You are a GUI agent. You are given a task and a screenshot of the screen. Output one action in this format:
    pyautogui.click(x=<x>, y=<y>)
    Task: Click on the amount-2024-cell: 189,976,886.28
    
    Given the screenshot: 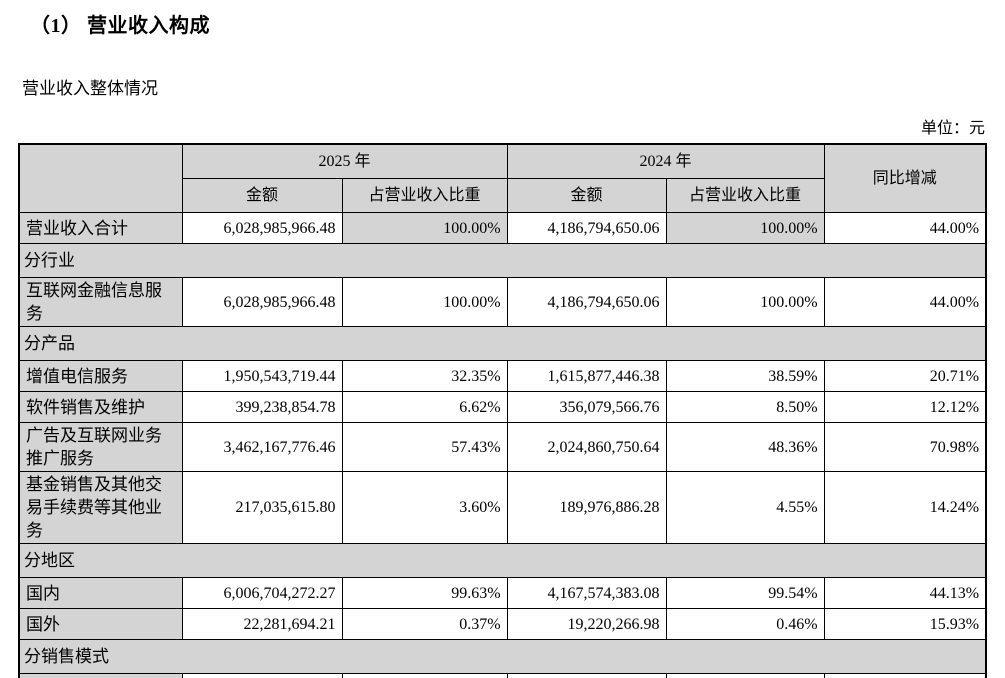 What is the action you would take?
    pyautogui.click(x=586, y=507)
    